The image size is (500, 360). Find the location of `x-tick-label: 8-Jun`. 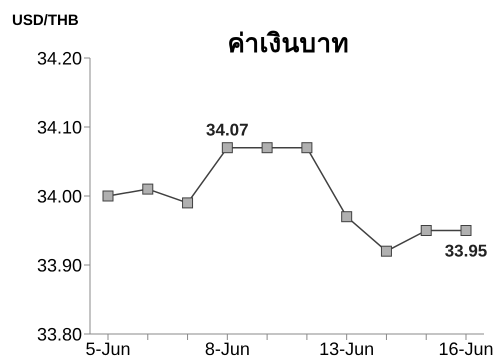

x-tick-label: 8-Jun is located at coordinates (227, 348).